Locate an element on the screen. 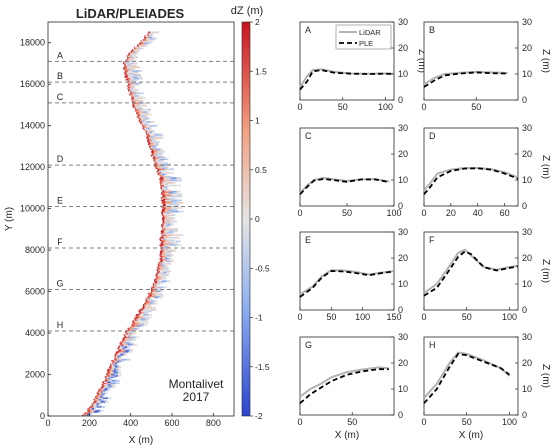 This screenshot has height=447, width=550. panel-x-tick-label: 0 is located at coordinates (299, 317).